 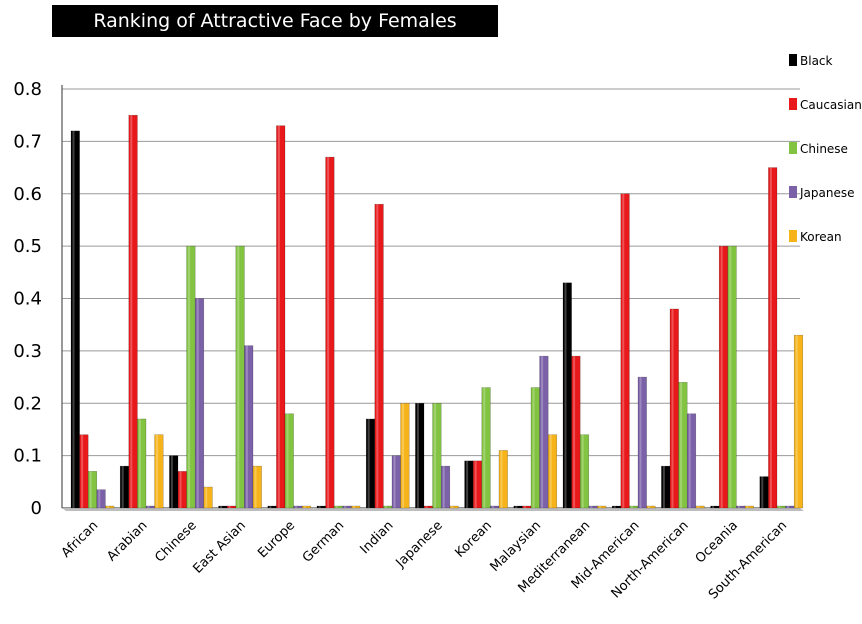 I want to click on legend-label: Korean, so click(x=821, y=237).